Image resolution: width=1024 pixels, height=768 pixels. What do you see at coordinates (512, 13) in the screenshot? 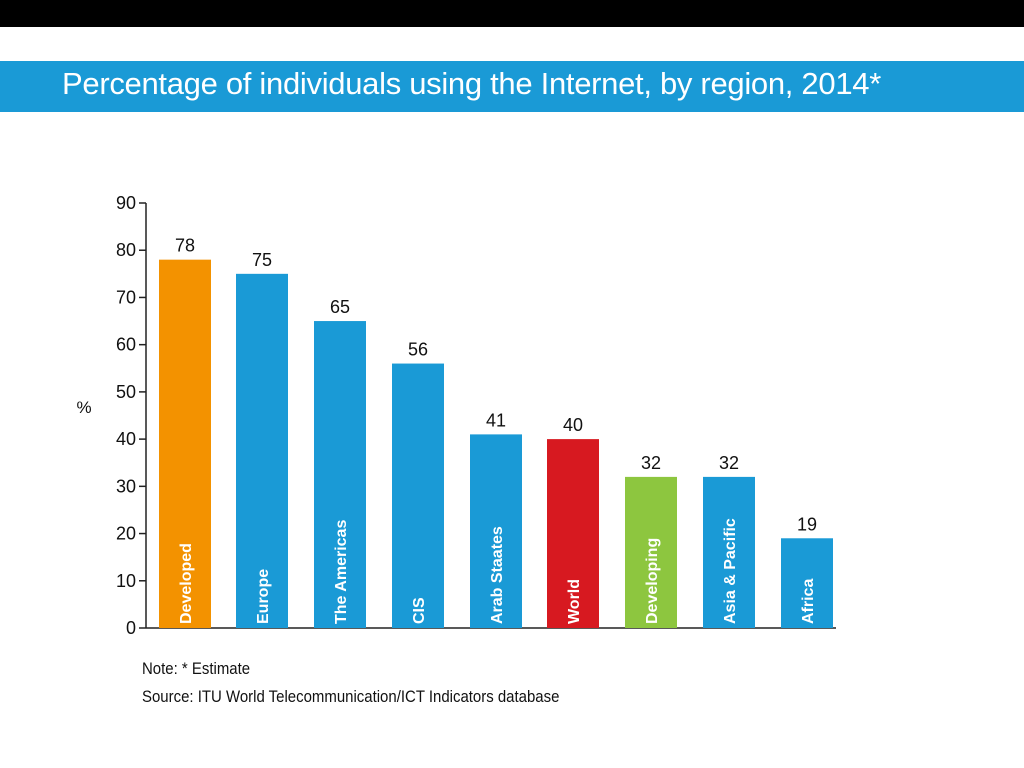
I see `top-black-bar` at bounding box center [512, 13].